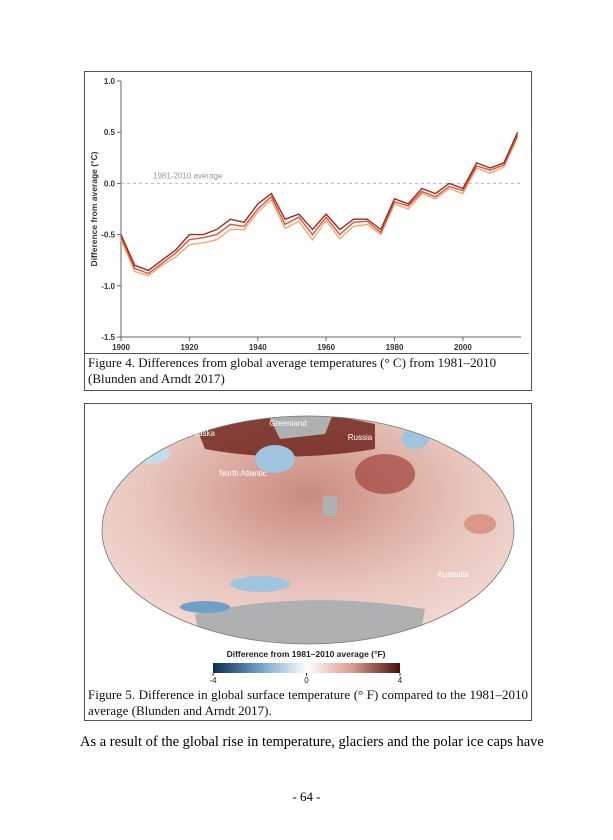 Image resolution: width=613 pixels, height=840 pixels. What do you see at coordinates (326, 347) in the screenshot?
I see `x-tick-label: 1960` at bounding box center [326, 347].